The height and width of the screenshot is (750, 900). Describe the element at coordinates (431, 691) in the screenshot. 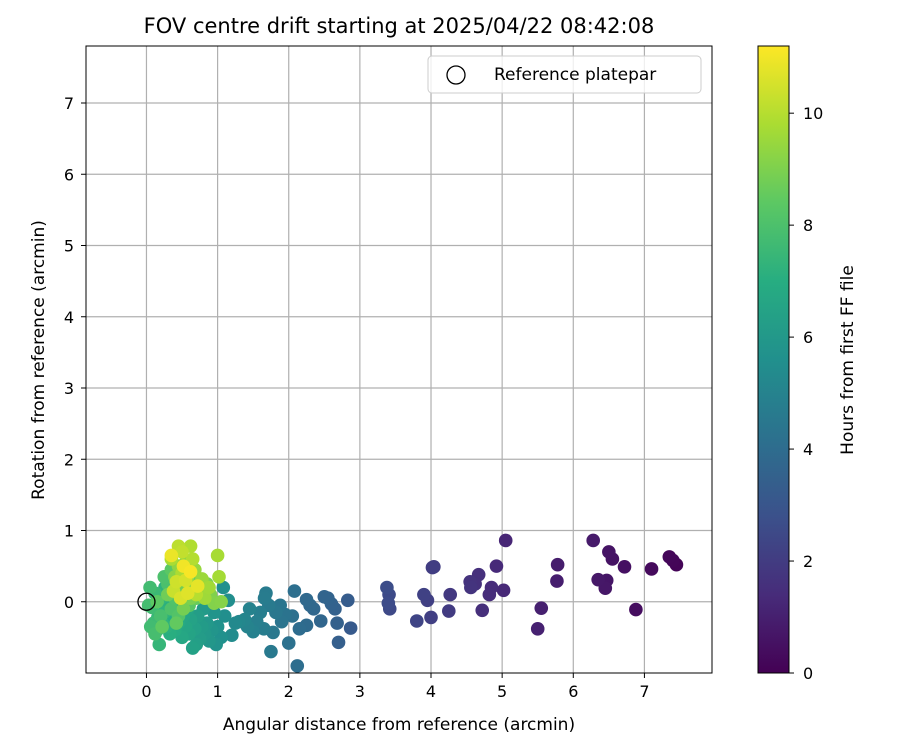

I see `x-tick-label: 4` at that location.